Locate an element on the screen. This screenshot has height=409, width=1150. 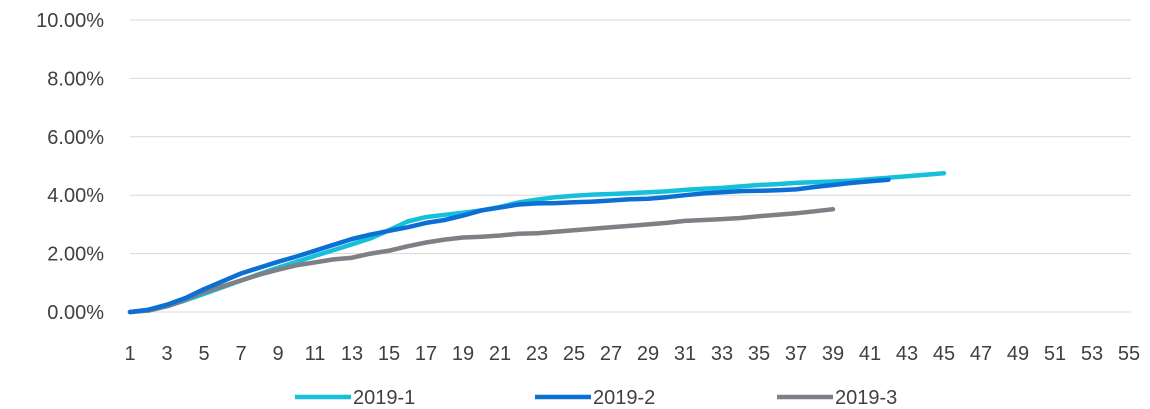
x-tick-label: 21 is located at coordinates (500, 354).